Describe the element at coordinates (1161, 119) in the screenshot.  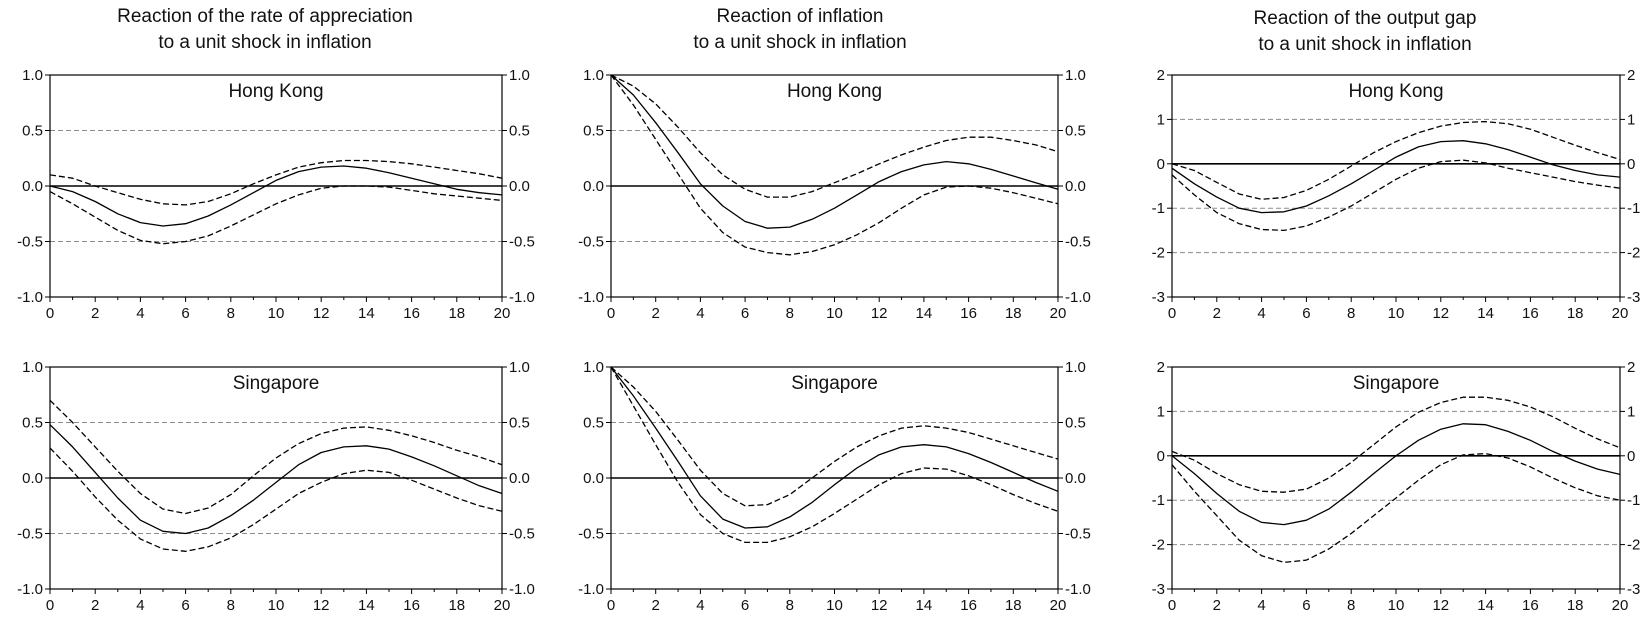
I see `y-tick-label-left: 1` at that location.